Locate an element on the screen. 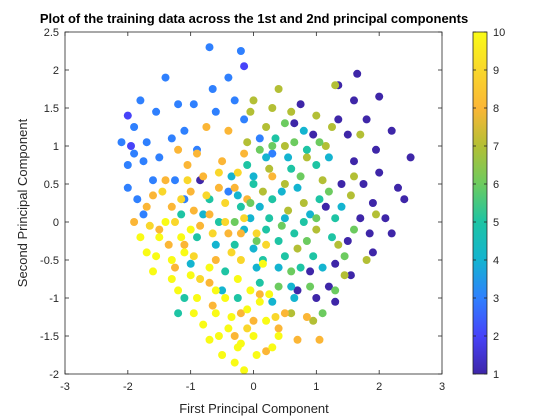 This screenshot has height=420, width=560. x-tick-label: 2 is located at coordinates (379, 387).